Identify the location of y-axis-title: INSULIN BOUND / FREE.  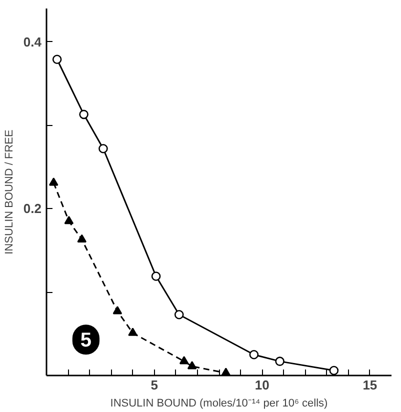
(9, 192).